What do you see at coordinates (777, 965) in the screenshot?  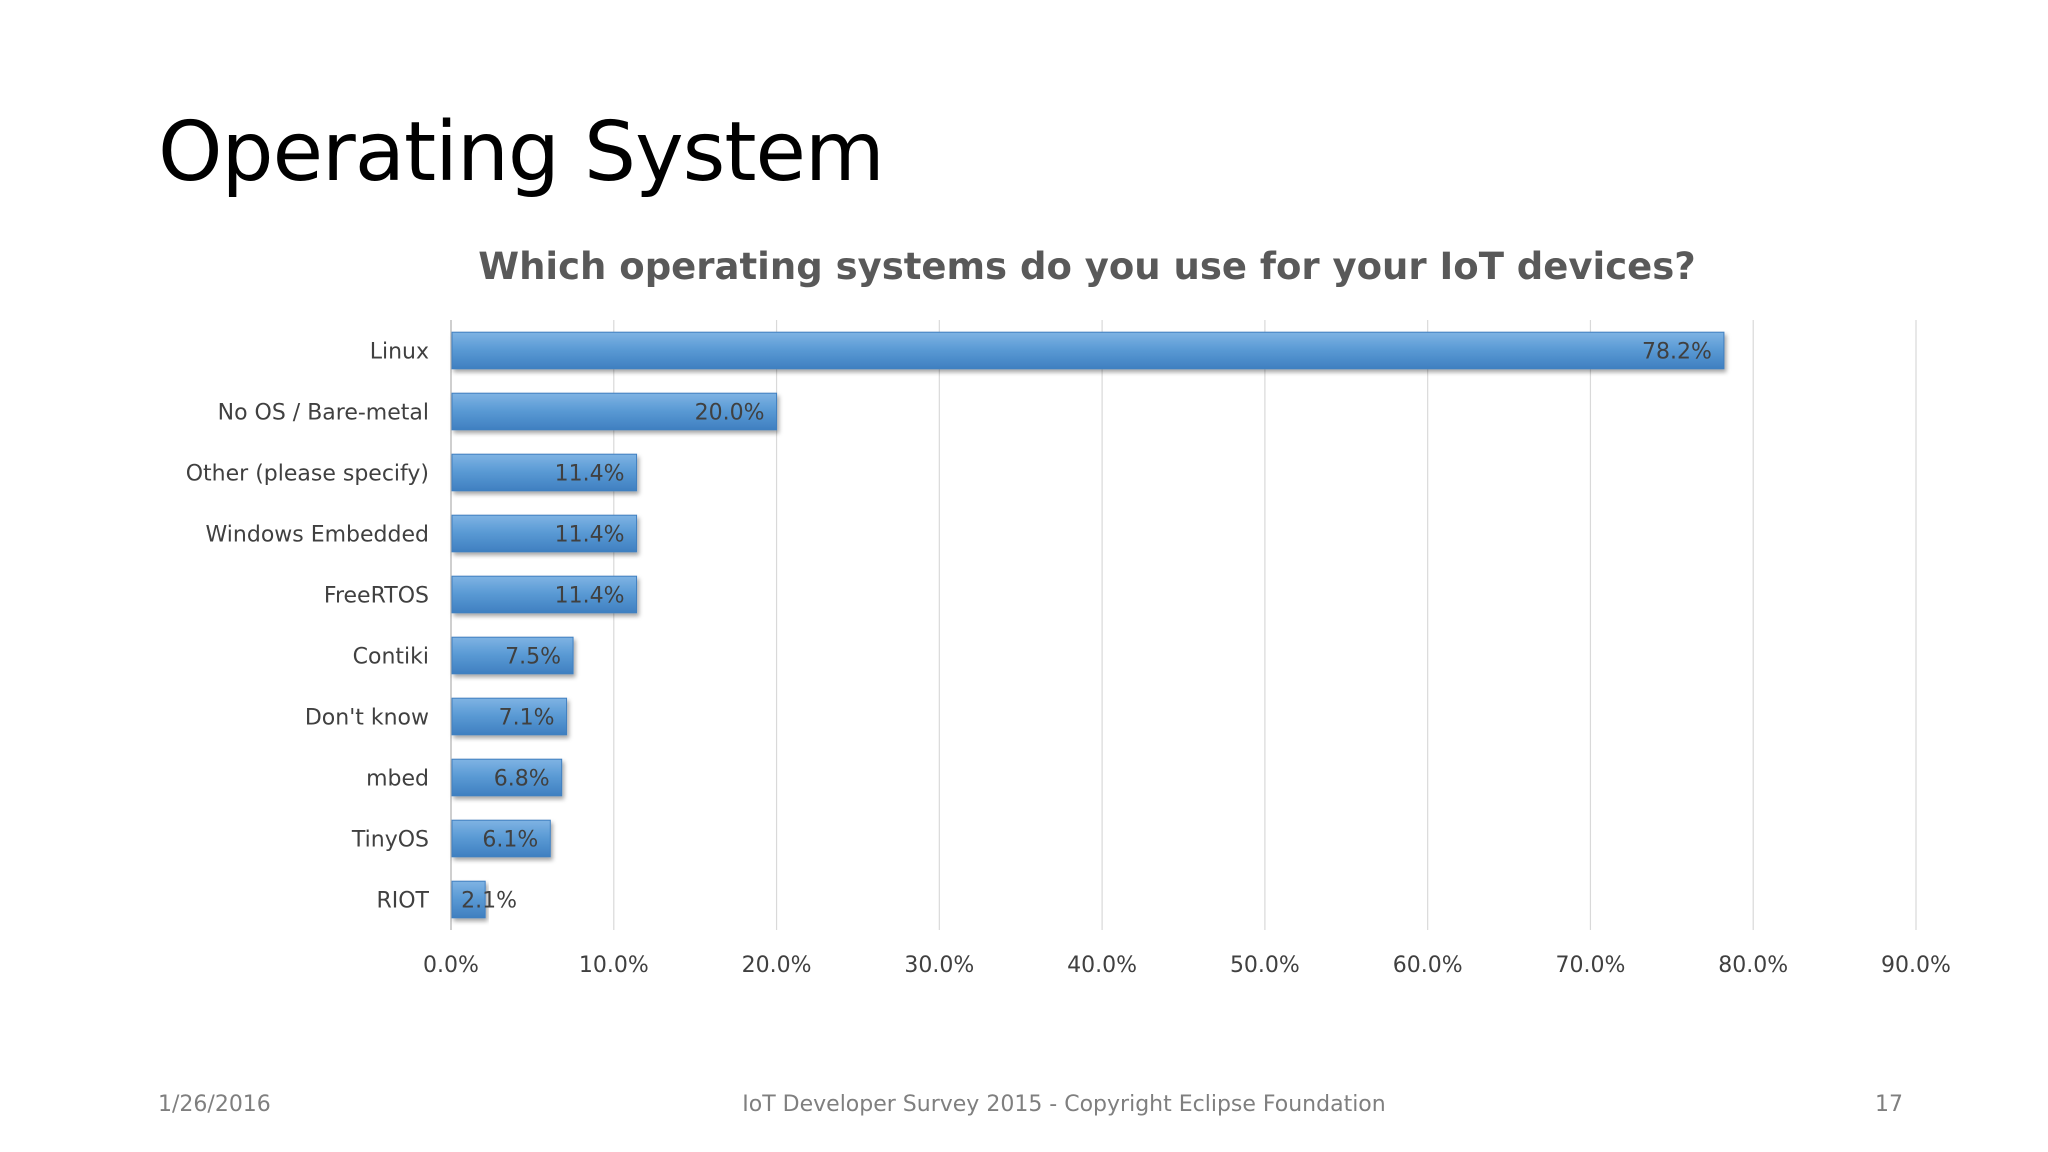 I see `x-tick-label: 20.0%` at bounding box center [777, 965].